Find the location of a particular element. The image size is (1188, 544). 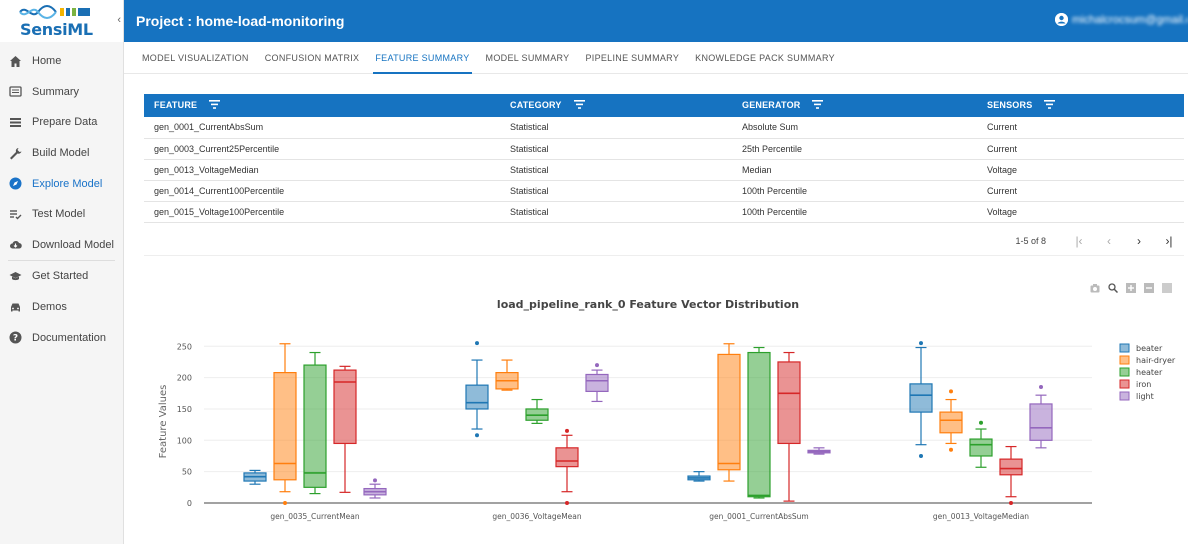

tab-confusion-matrix: CONFUSION MATRIX is located at coordinates (312, 57).